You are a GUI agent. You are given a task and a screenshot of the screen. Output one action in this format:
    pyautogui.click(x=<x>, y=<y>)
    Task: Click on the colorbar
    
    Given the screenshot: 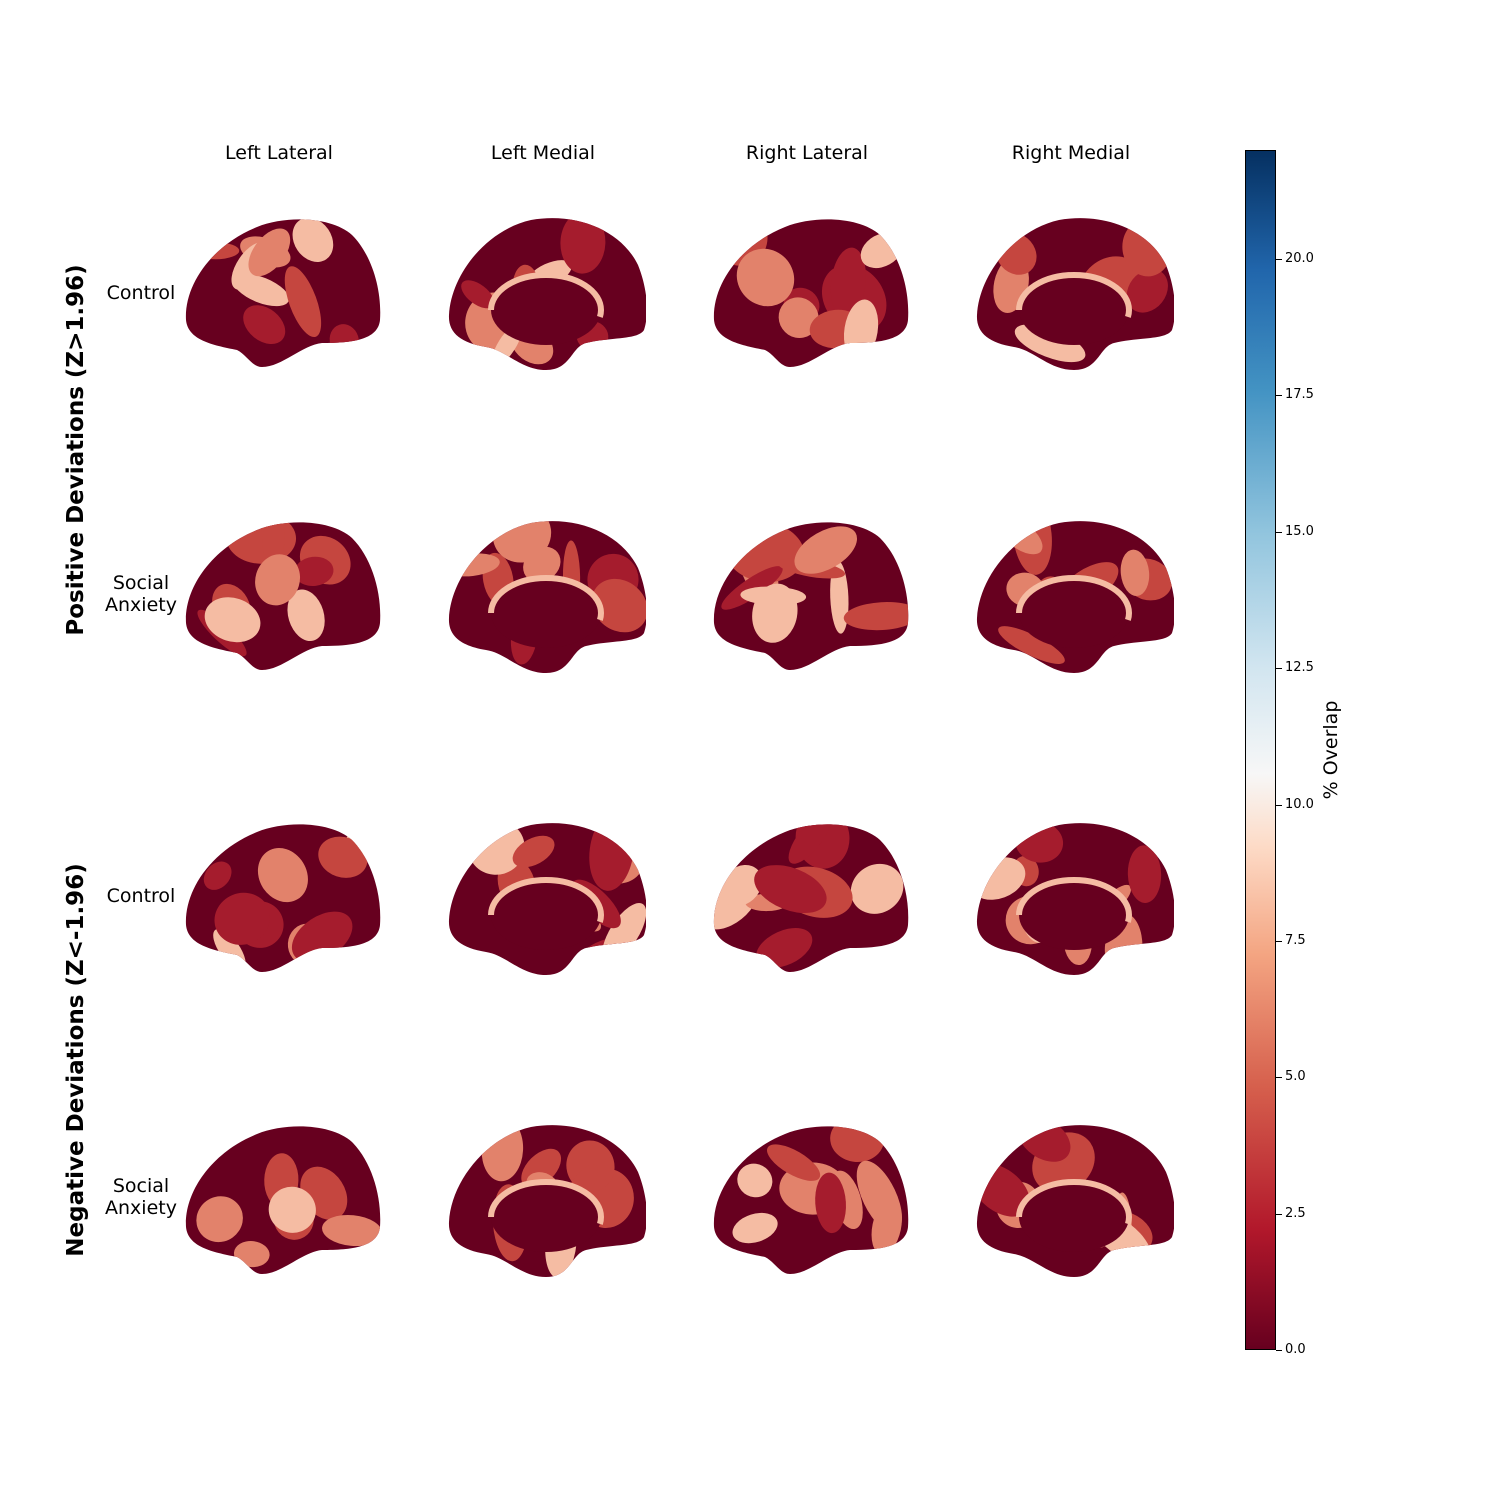 What is the action you would take?
    pyautogui.click(x=1260, y=750)
    